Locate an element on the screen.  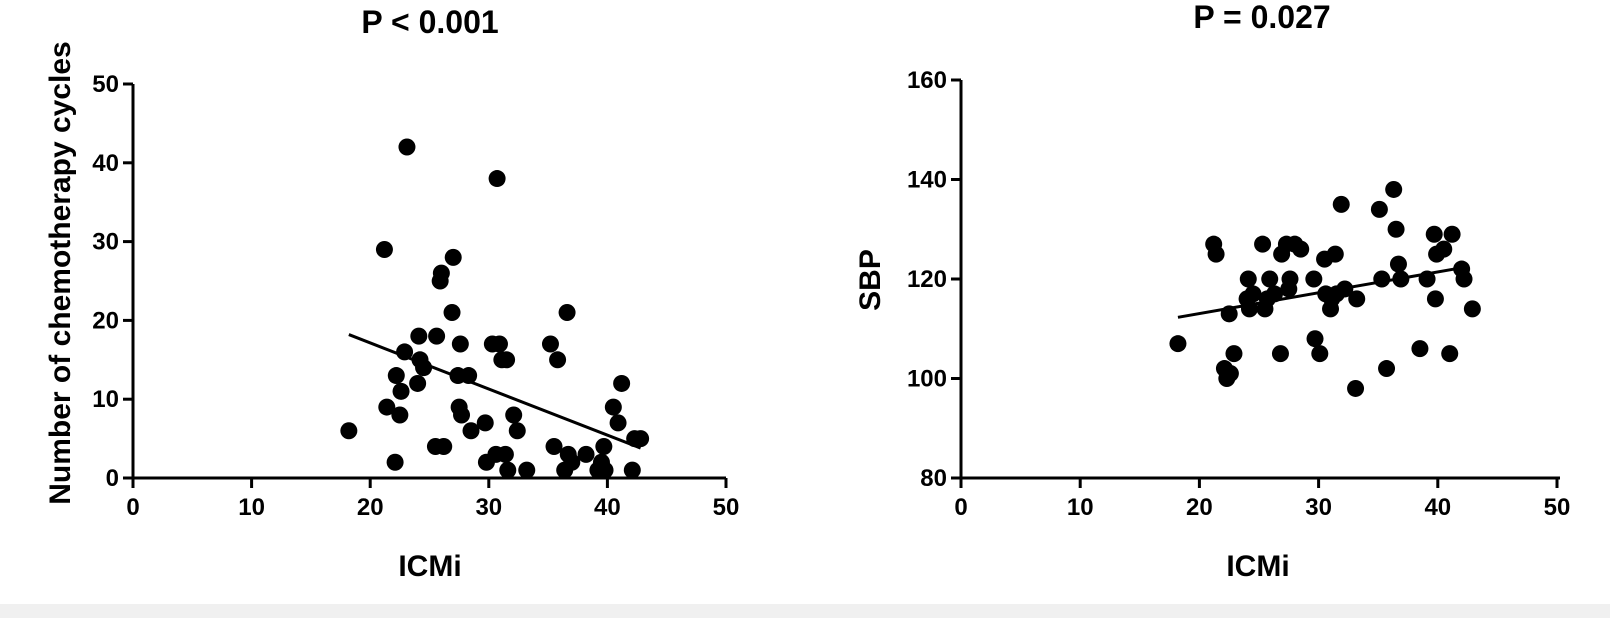
panel-right-y-tick-label: 140 is located at coordinates (927, 180).